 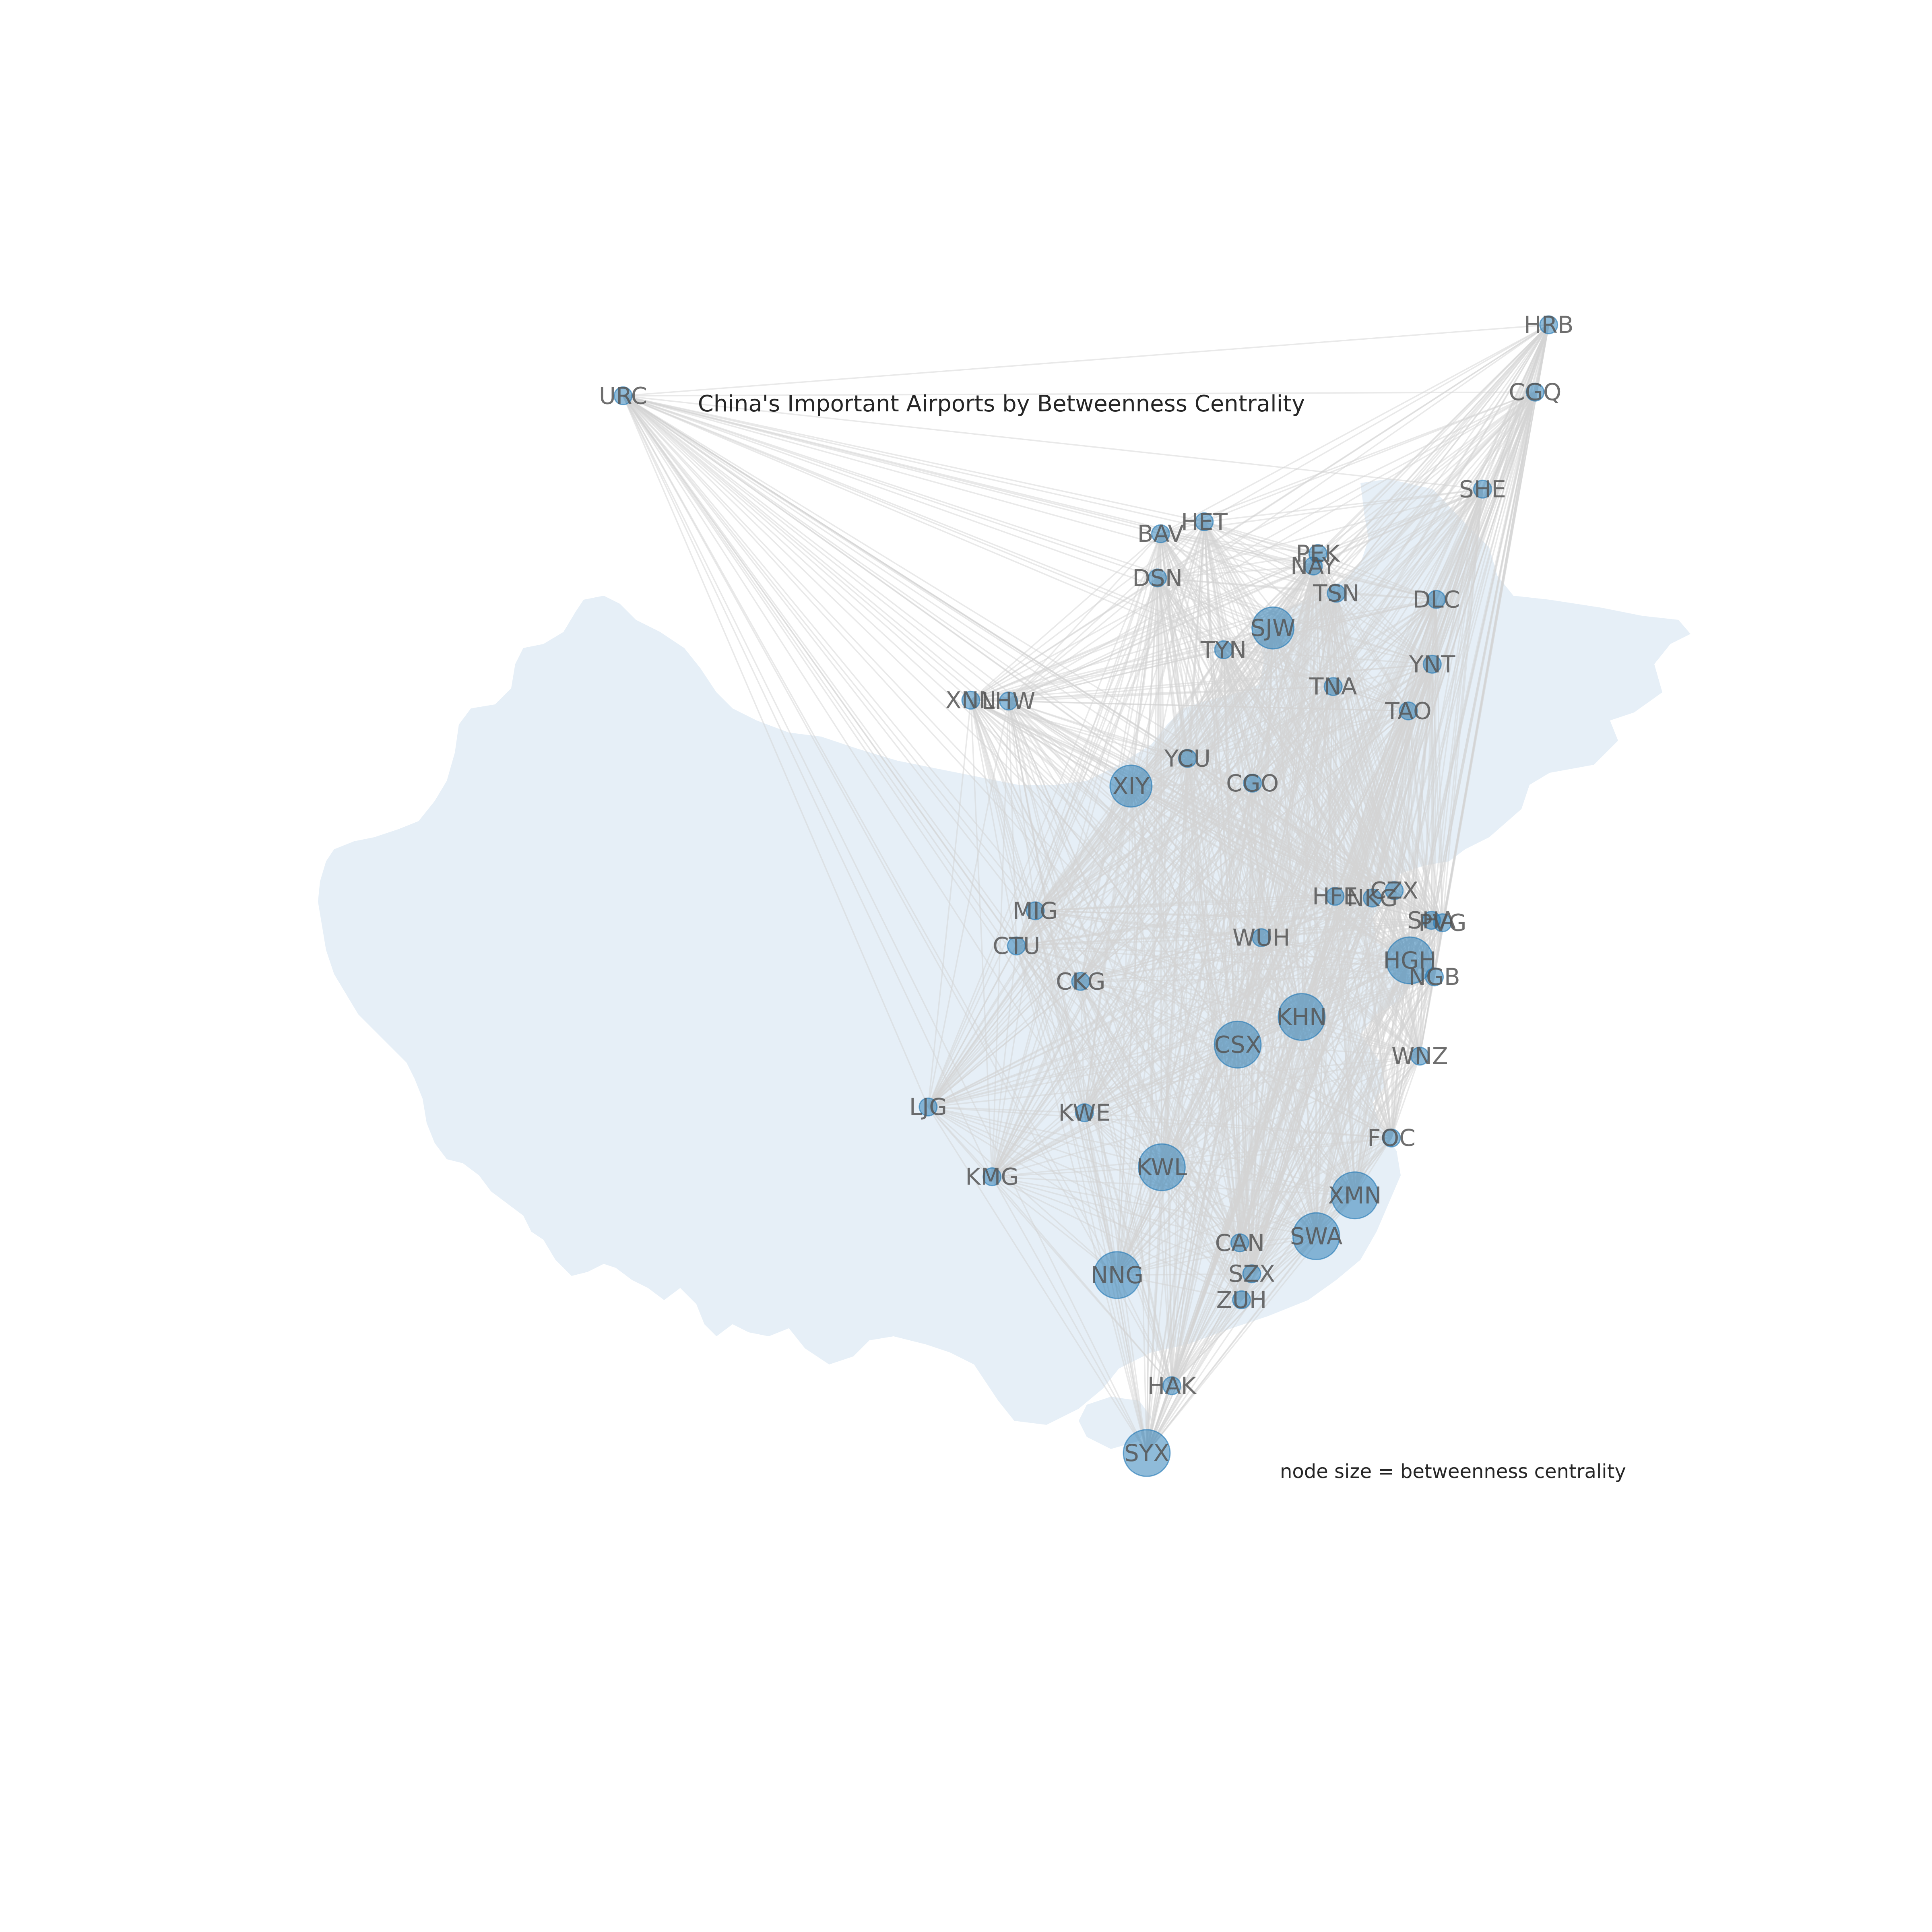 I want to click on airport-label-ljg: LJG, so click(x=928, y=1107).